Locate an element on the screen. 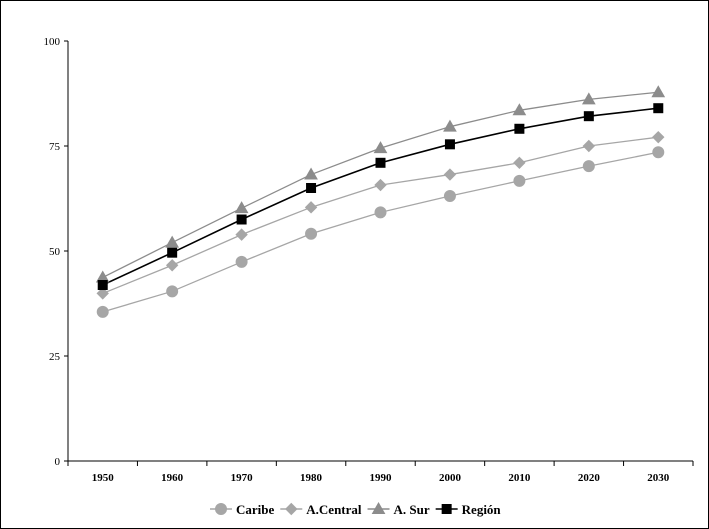 This screenshot has width=709, height=529. legend-item-a-sur: A. Sur is located at coordinates (398, 509).